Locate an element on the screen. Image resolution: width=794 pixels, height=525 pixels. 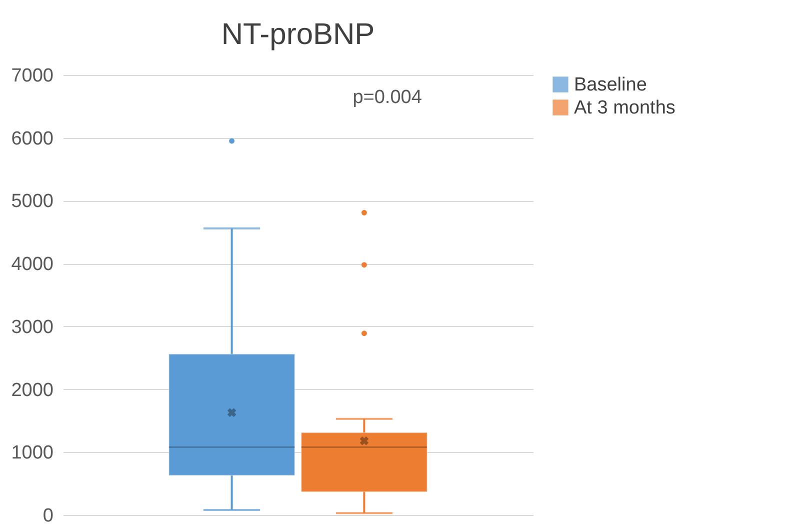
legend-label: At 3 months is located at coordinates (625, 108).